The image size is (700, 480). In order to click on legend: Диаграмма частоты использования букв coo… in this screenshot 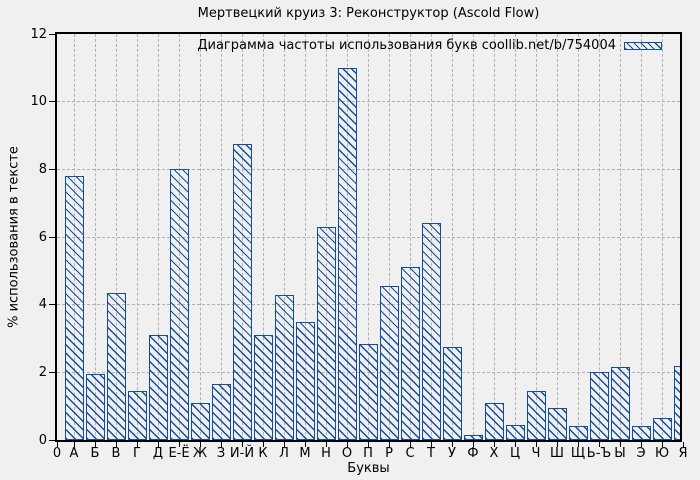, I will do `click(429, 45)`.